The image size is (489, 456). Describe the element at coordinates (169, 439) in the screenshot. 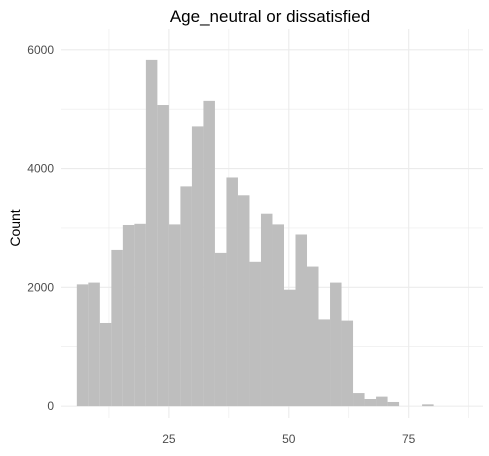

I see `x-tick-label: 25` at that location.